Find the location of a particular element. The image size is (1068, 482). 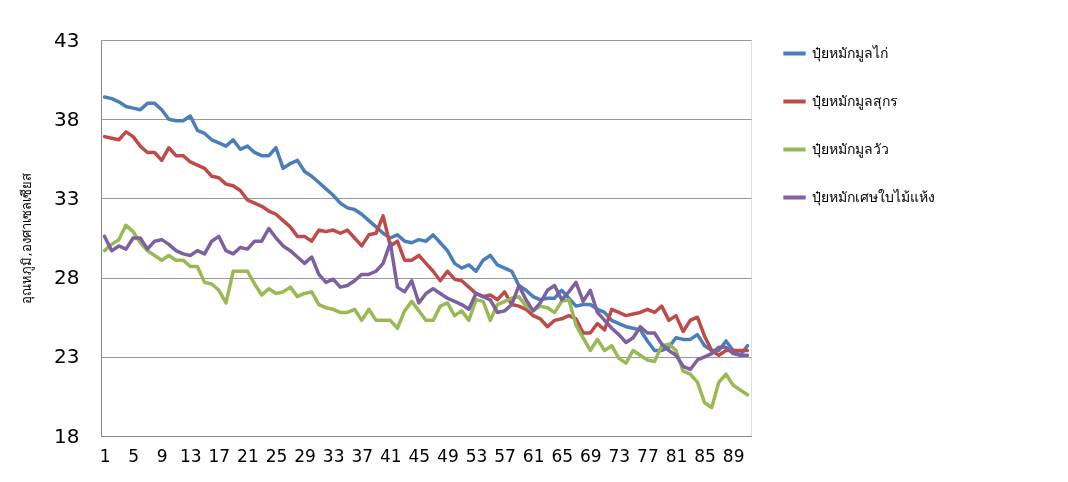

legend-label: ปุ๋ยหมักมูลไก่ is located at coordinates (850, 53).